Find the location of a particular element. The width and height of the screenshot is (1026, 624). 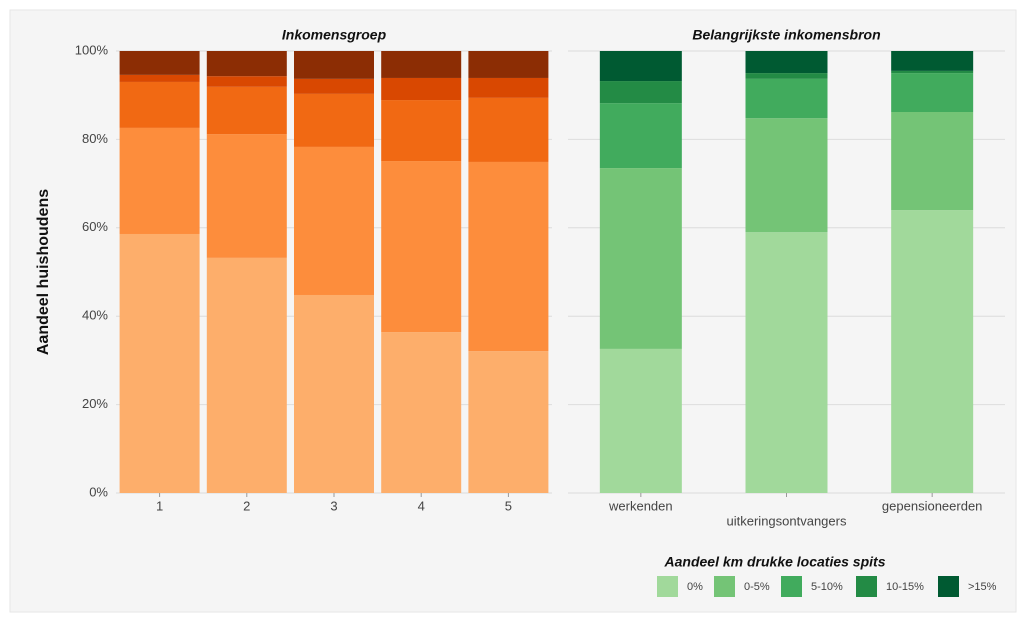

x-tick-label: uitkeringsontvangers is located at coordinates (787, 520).